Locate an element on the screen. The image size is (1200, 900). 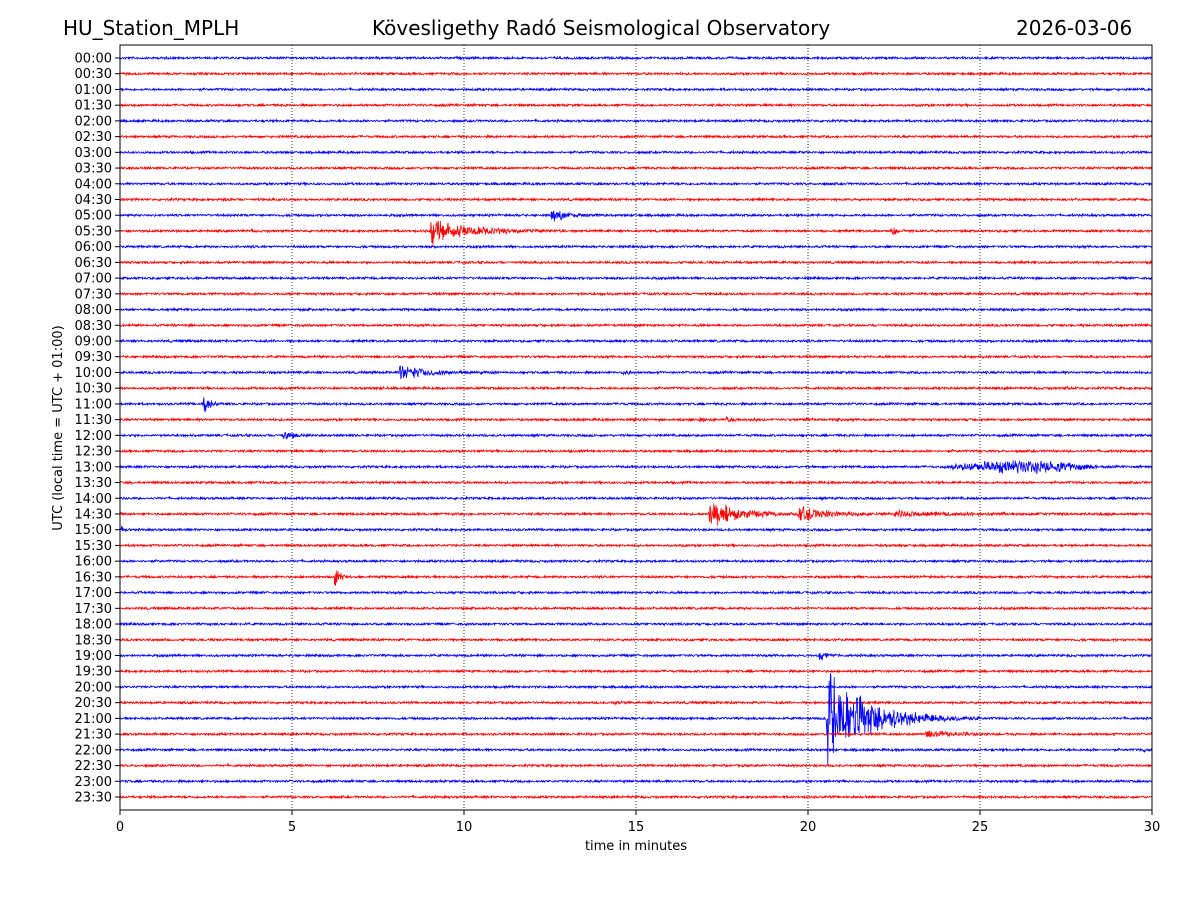
y-tick-label: 06:30 is located at coordinates (93, 263).